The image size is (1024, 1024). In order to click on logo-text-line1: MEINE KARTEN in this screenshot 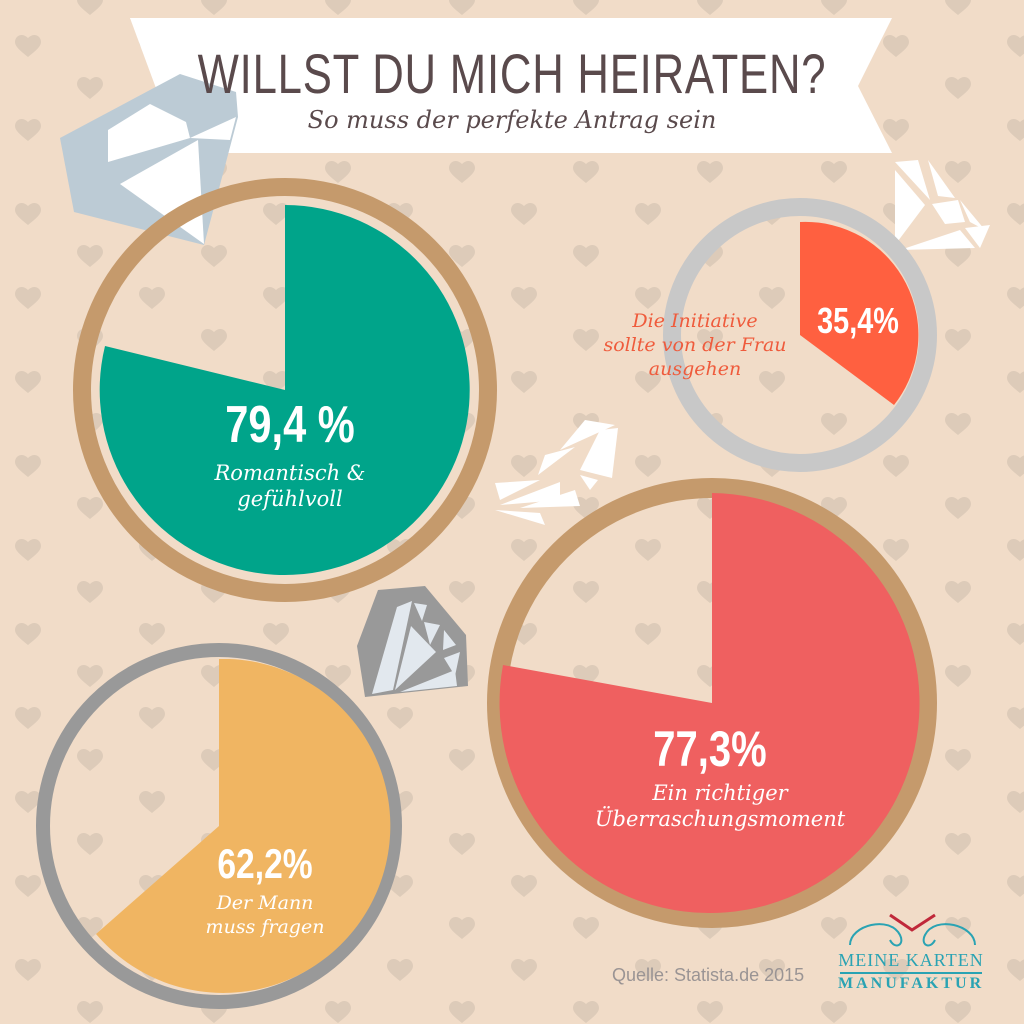, I will do `click(911, 960)`.